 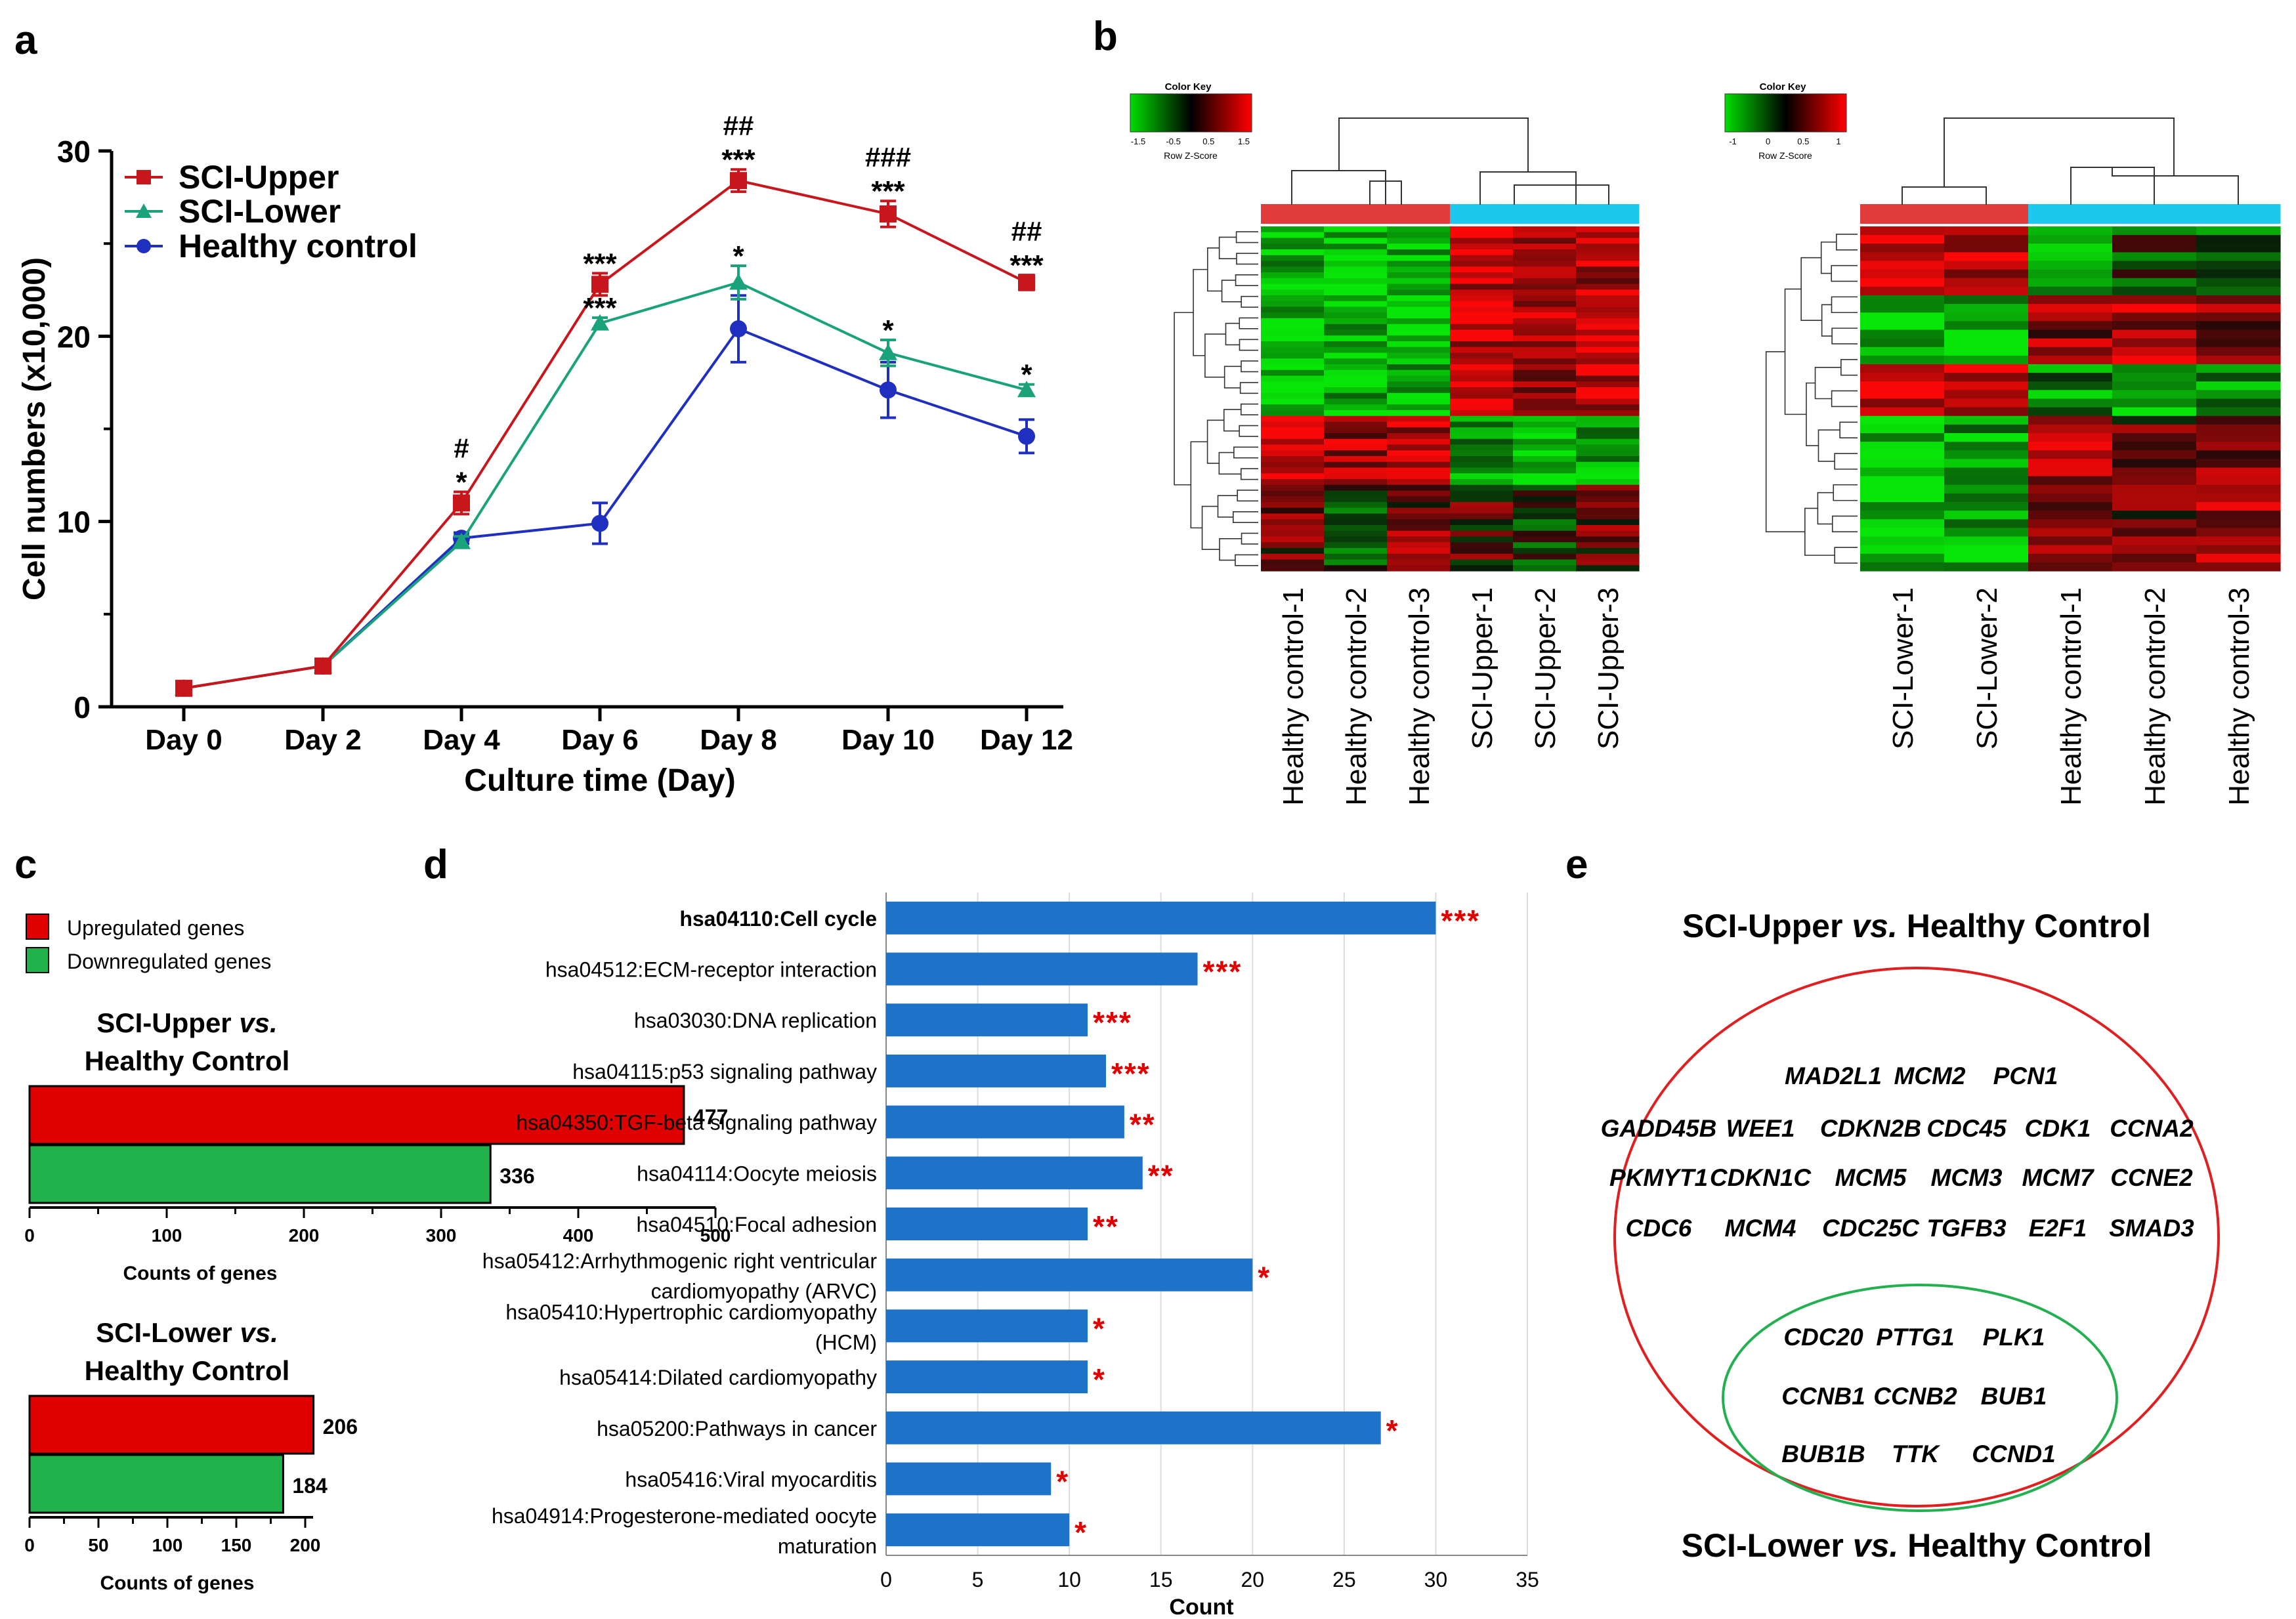 I want to click on inner-title: SCI-Lower vs. Healthy Control, so click(x=1917, y=1545).